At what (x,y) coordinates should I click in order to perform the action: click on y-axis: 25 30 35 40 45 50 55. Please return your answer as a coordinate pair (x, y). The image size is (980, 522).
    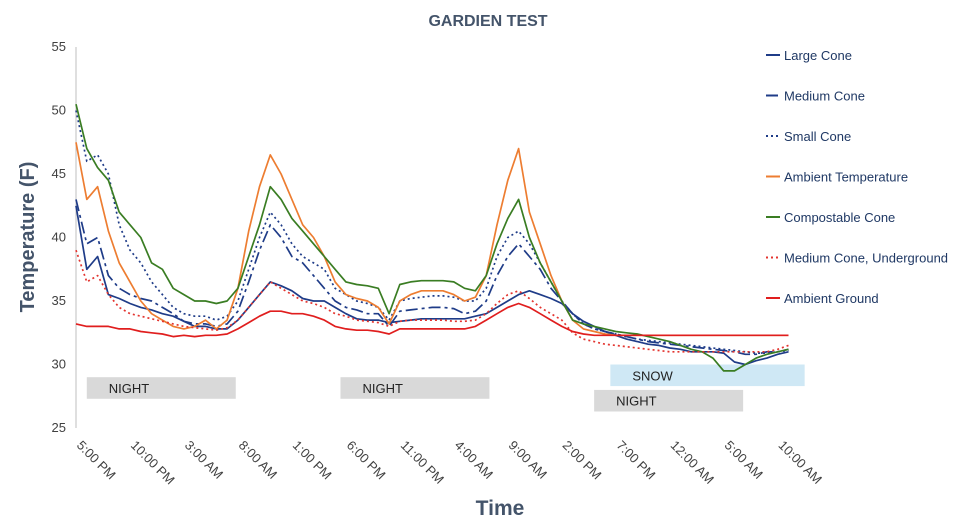
    Looking at the image, I should click on (64, 237).